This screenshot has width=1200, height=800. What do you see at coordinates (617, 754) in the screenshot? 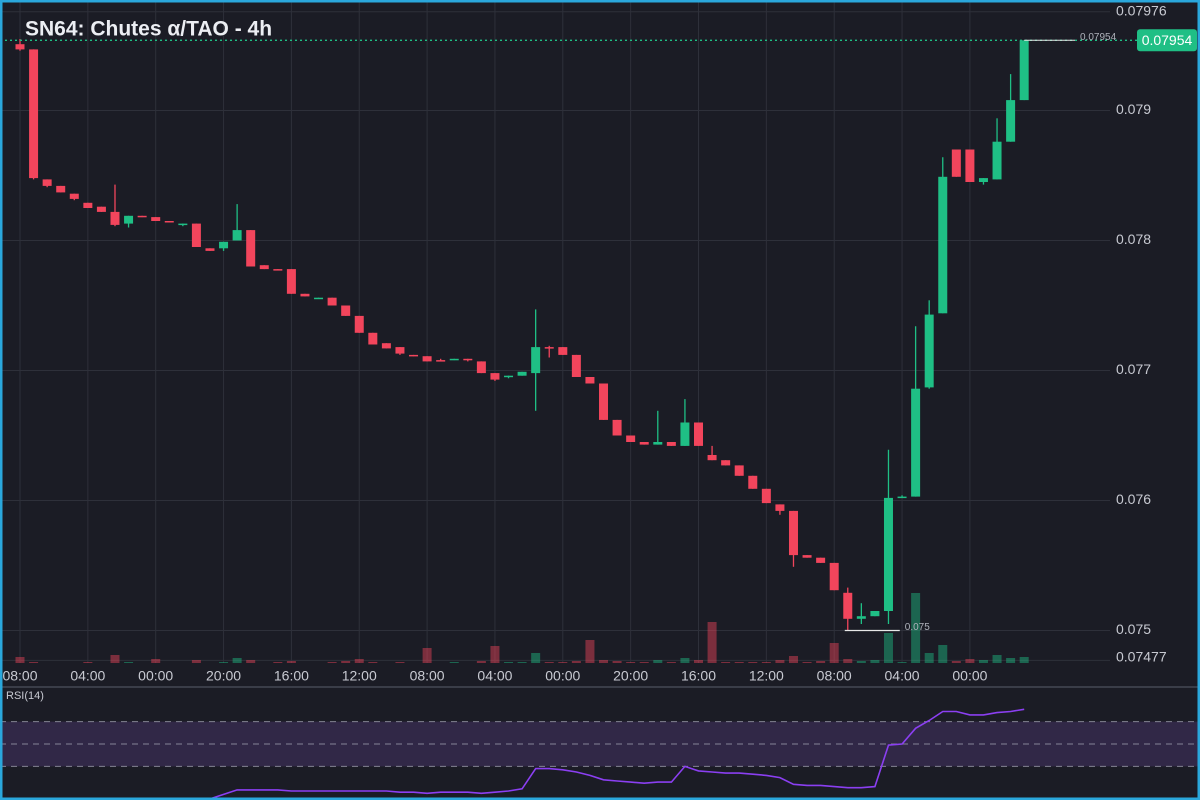
I see `rsi-line` at bounding box center [617, 754].